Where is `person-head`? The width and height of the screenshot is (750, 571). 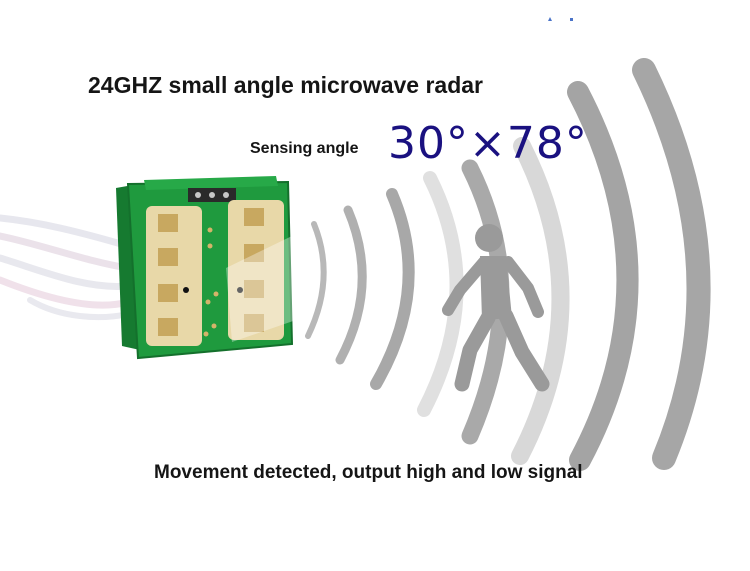
person-head is located at coordinates (489, 238).